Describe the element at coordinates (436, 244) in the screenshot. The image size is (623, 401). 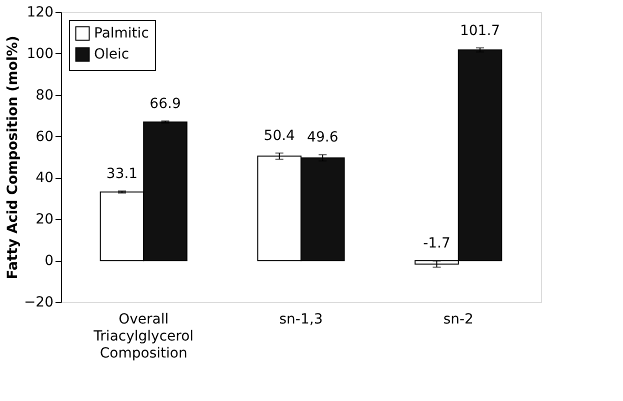
I see `data-label: -1.7` at that location.